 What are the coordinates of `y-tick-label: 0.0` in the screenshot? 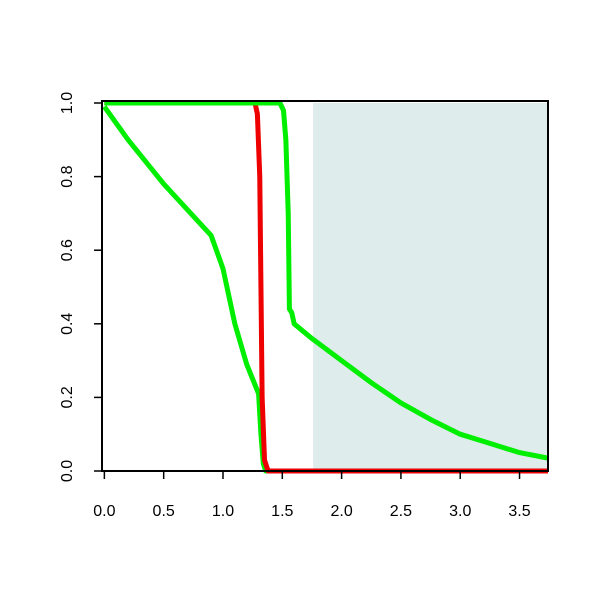 It's located at (67, 471).